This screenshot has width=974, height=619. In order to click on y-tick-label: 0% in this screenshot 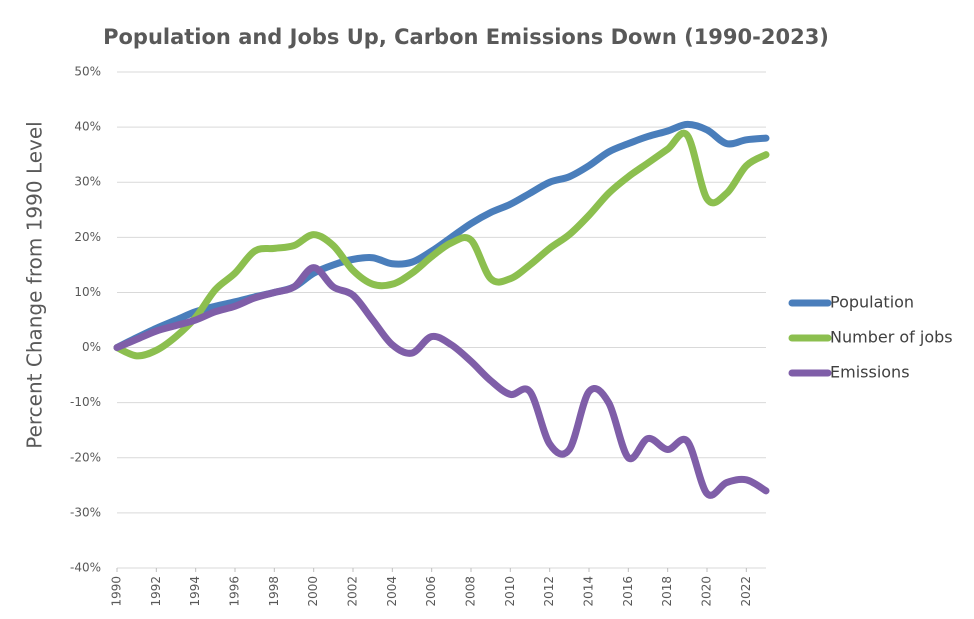, I will do `click(91, 347)`.